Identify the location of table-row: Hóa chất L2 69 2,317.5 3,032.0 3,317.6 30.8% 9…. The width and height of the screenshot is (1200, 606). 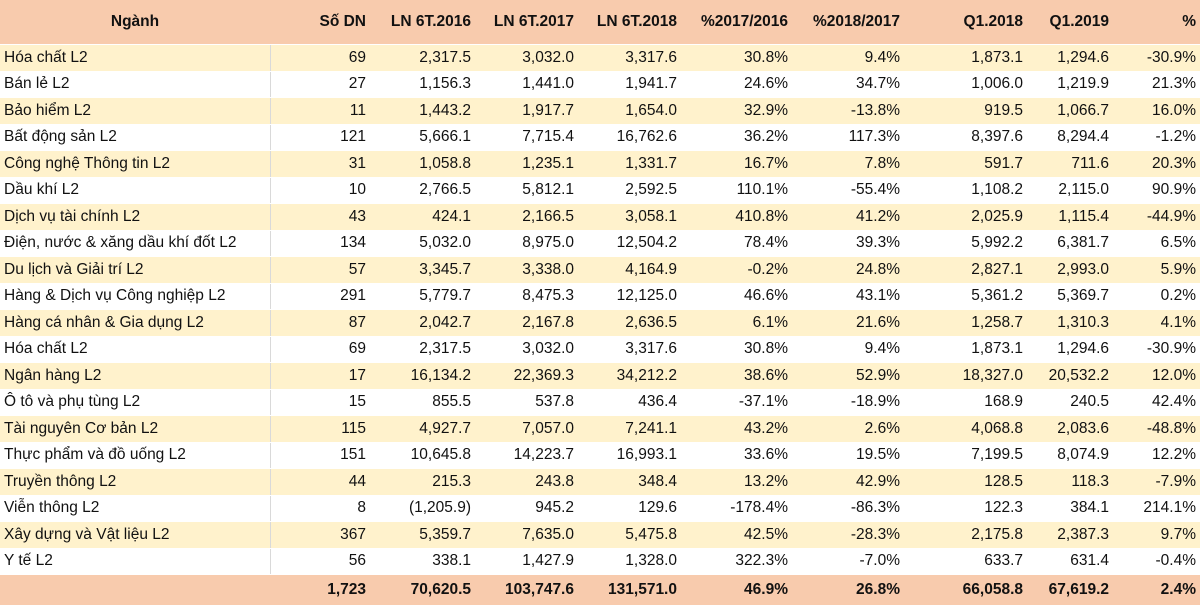
(600, 349).